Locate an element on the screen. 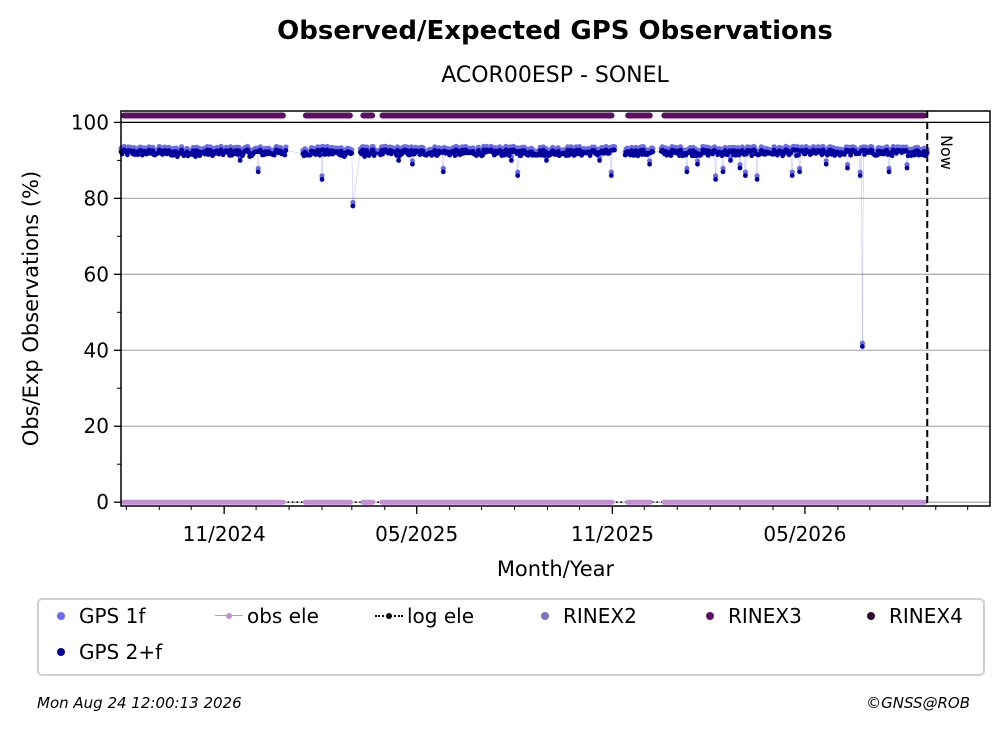 The image size is (1008, 734). legend-label: RINEX3 is located at coordinates (765, 616).